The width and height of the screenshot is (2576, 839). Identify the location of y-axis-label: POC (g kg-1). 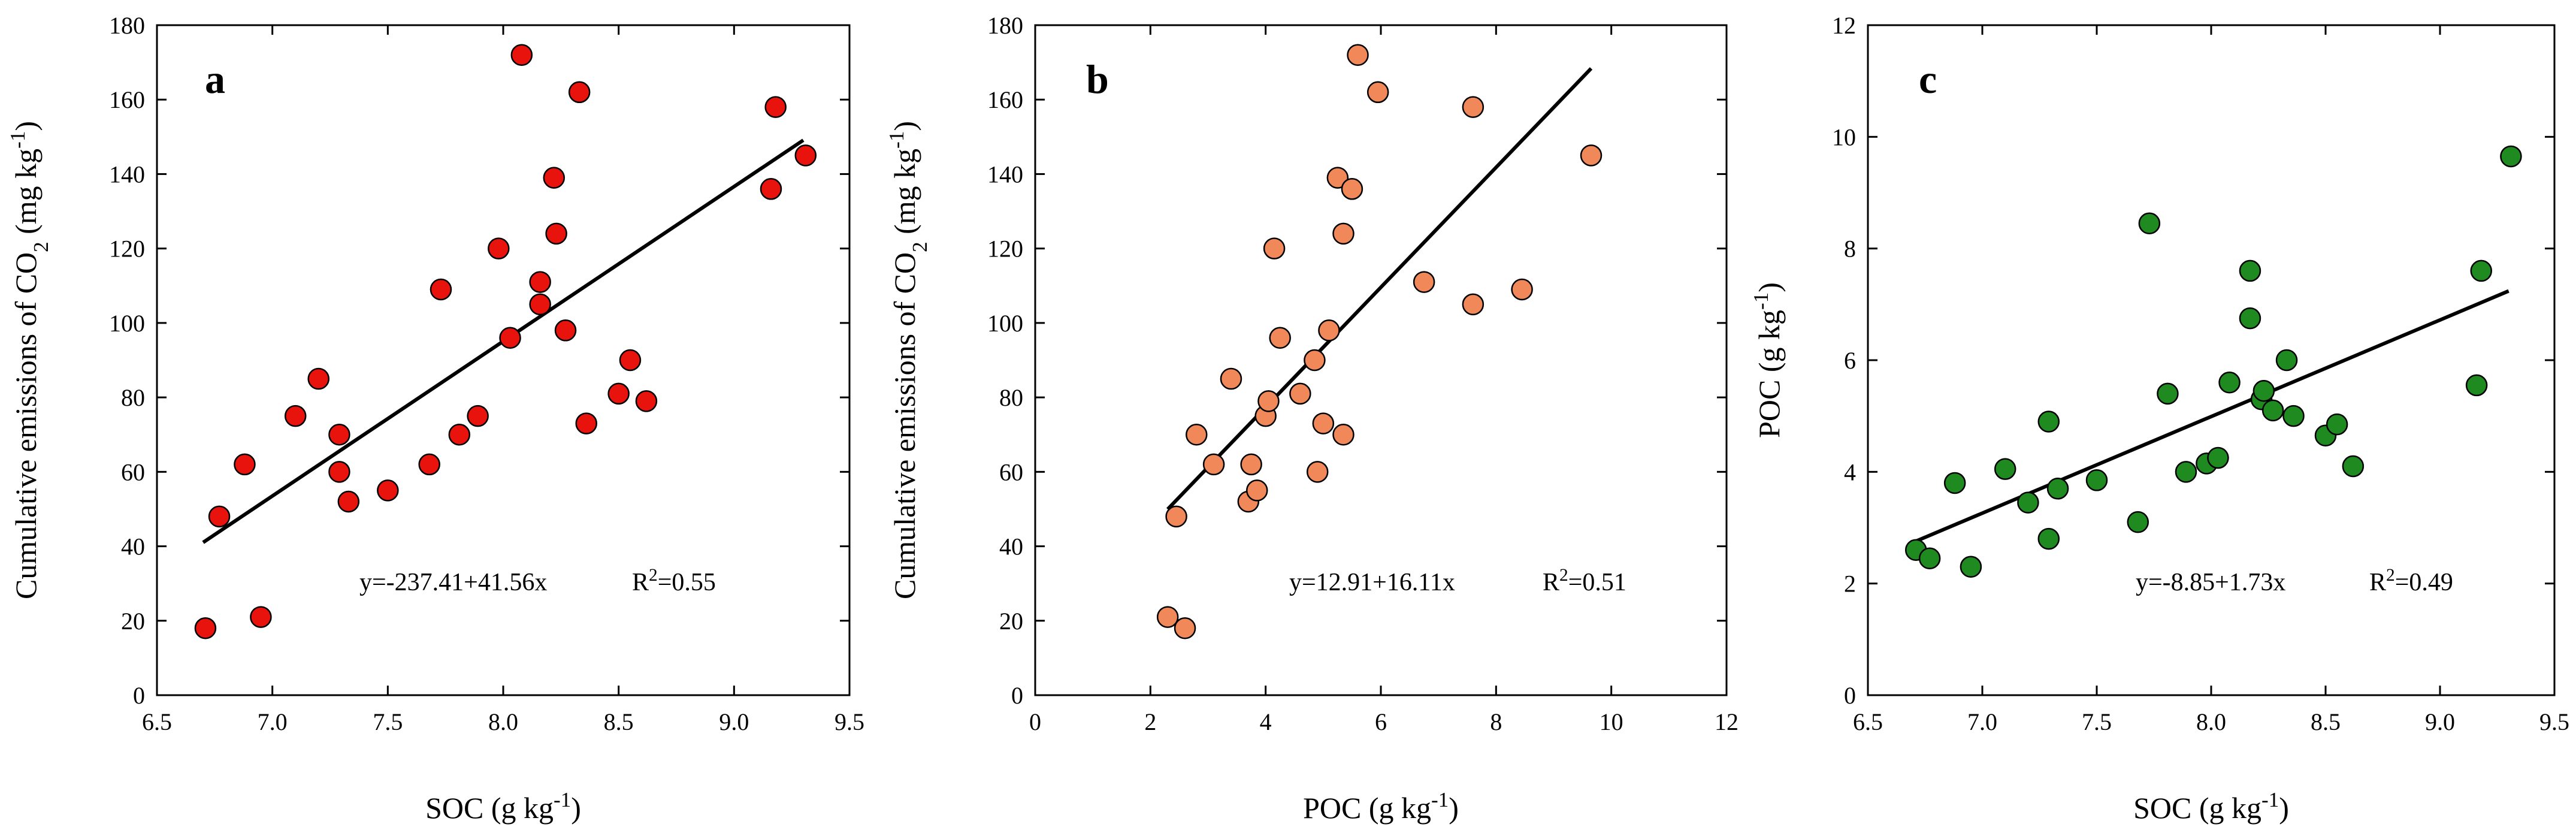
(1767, 360).